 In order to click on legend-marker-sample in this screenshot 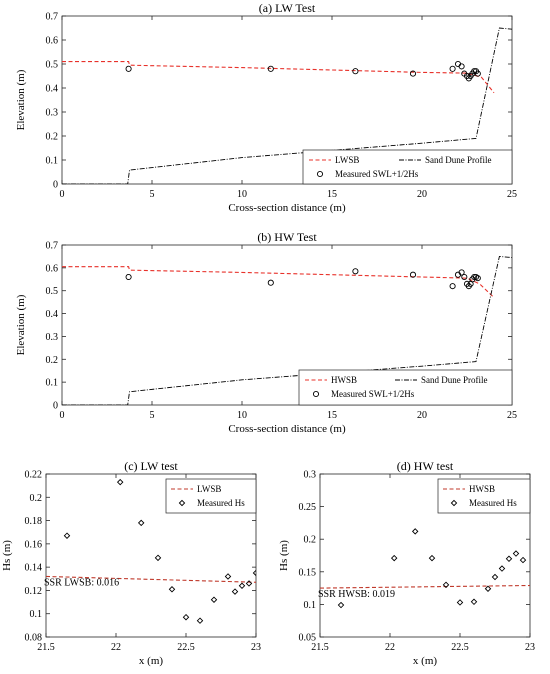, I will do `click(320, 174)`.